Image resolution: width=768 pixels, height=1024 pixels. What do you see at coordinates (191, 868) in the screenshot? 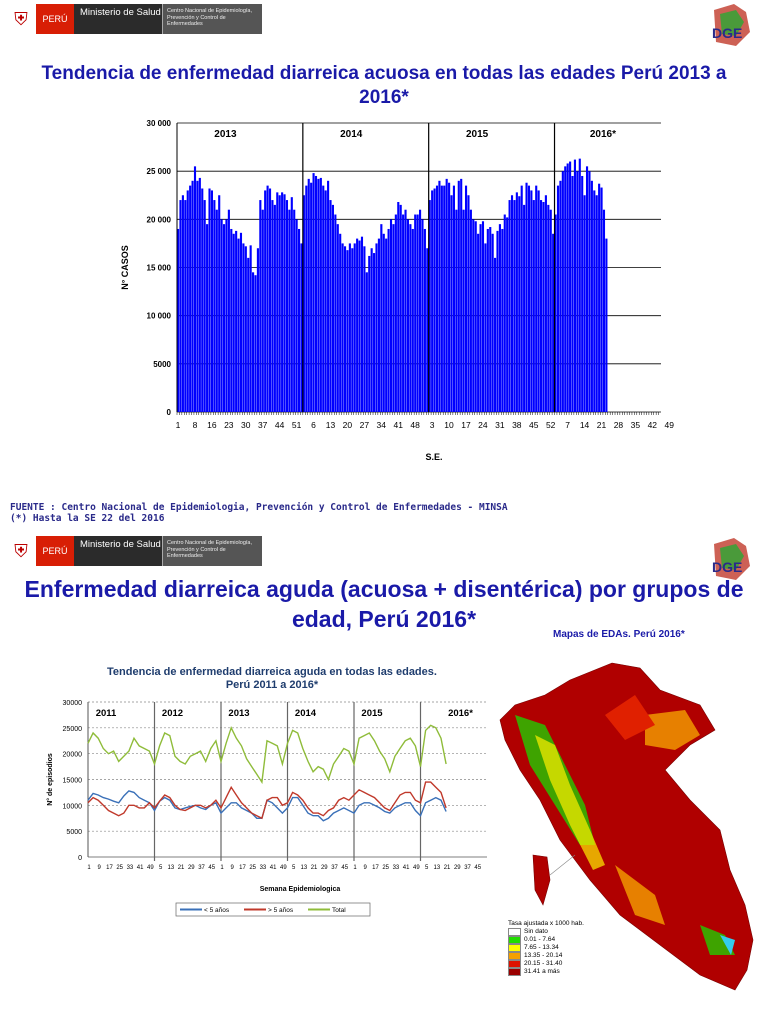
I see `x-tick-label: 29` at bounding box center [191, 868].